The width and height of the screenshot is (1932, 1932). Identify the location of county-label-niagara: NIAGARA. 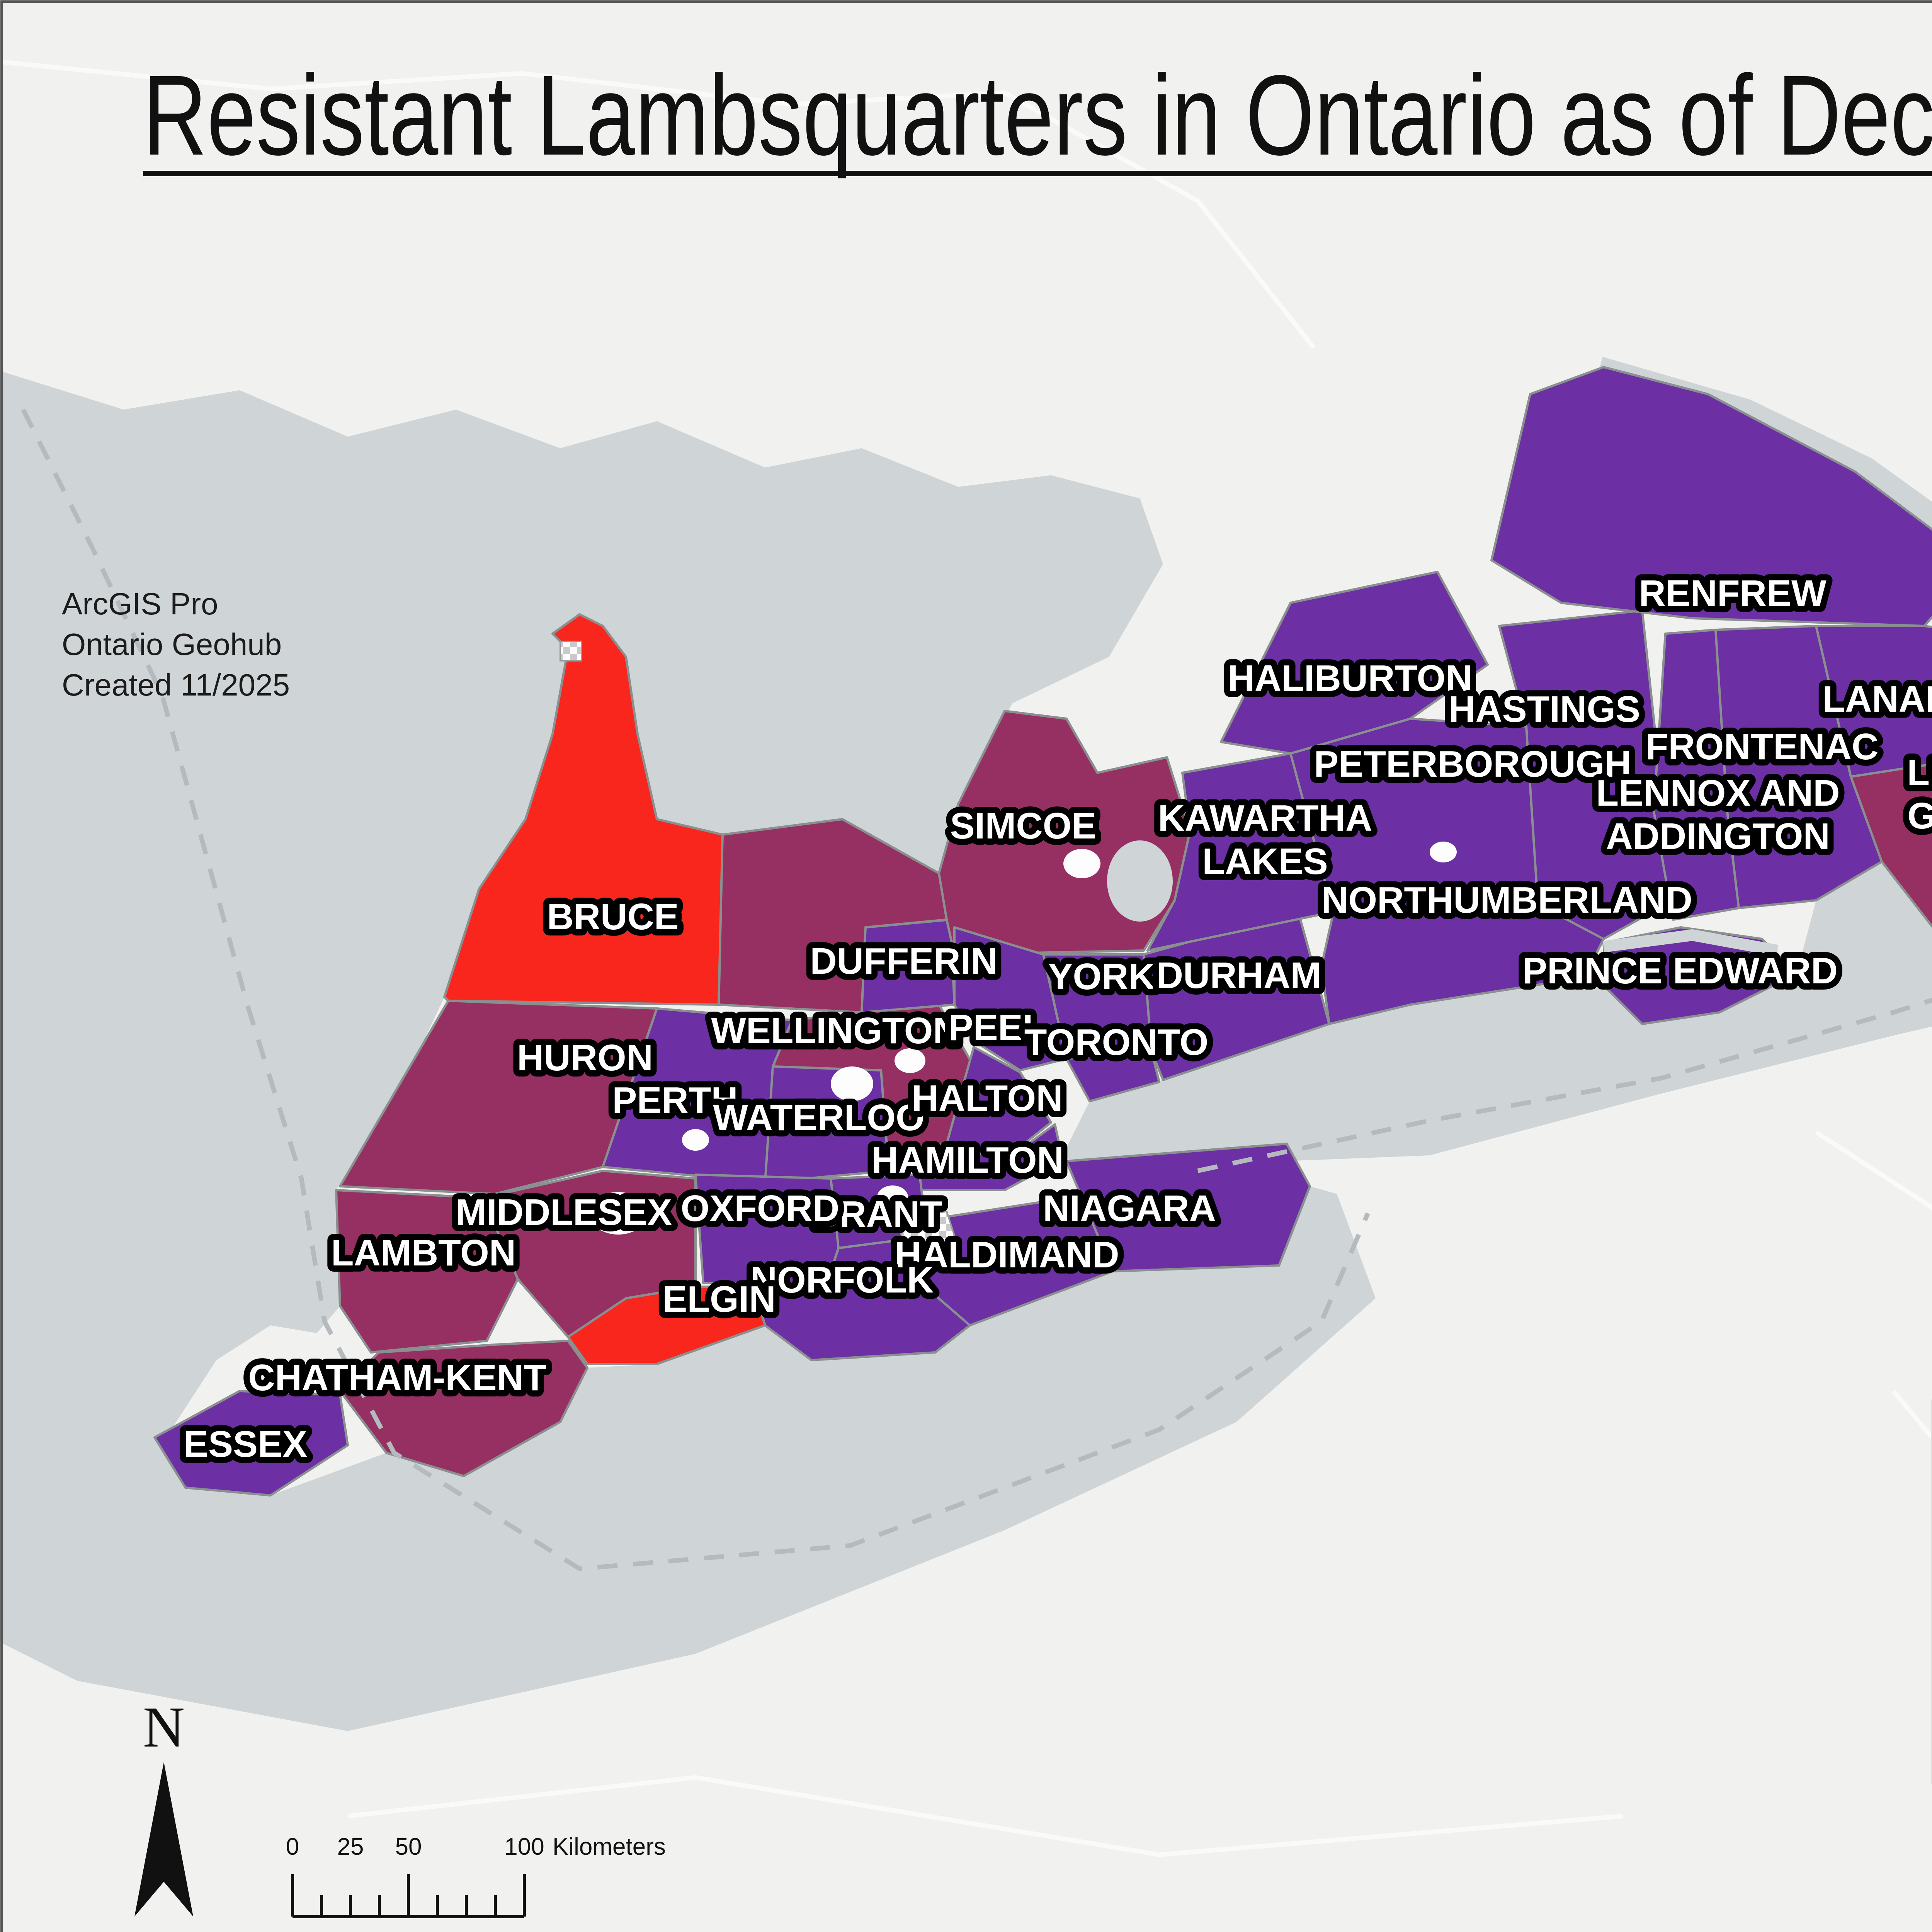
(1129, 1208).